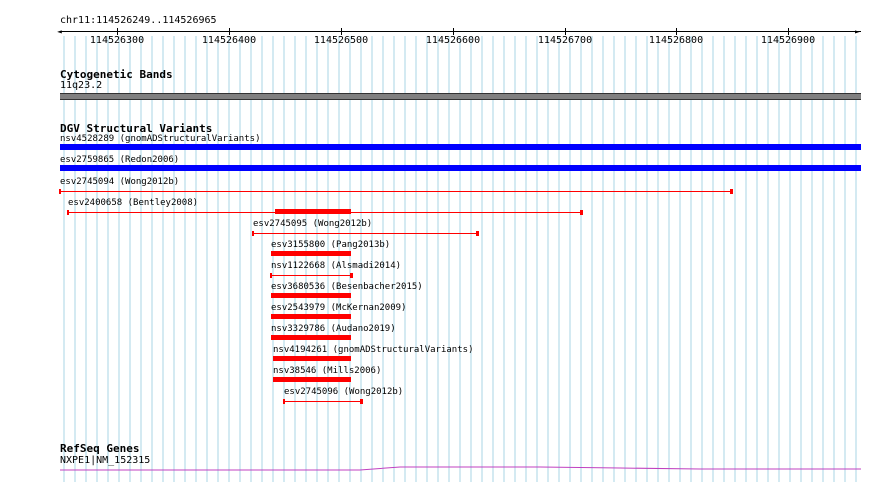 The height and width of the screenshot is (482, 890). I want to click on cytoband-bar, so click(460, 96).